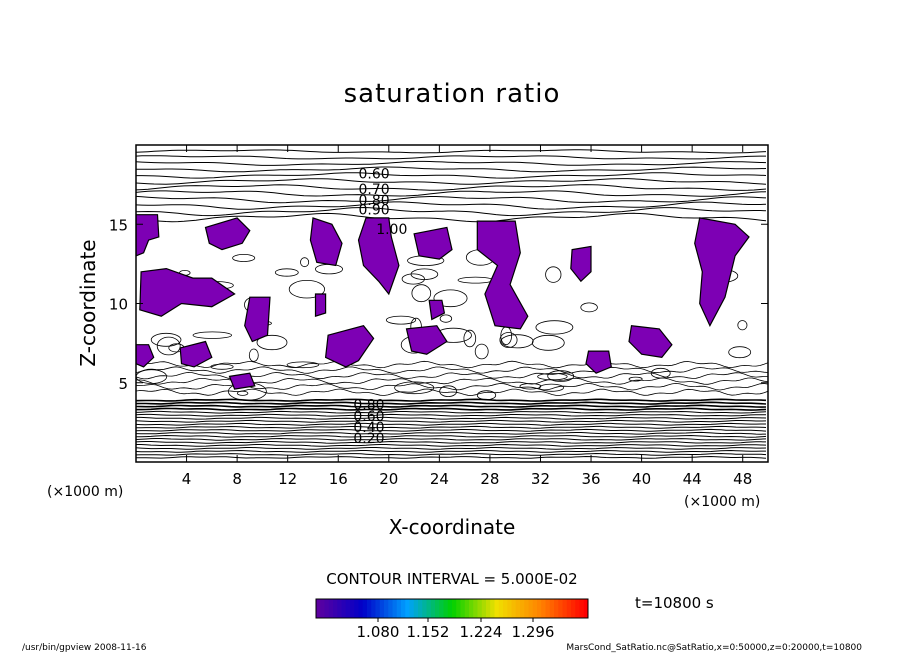  What do you see at coordinates (489, 479) in the screenshot?
I see `x-tick-label: 28` at bounding box center [489, 479].